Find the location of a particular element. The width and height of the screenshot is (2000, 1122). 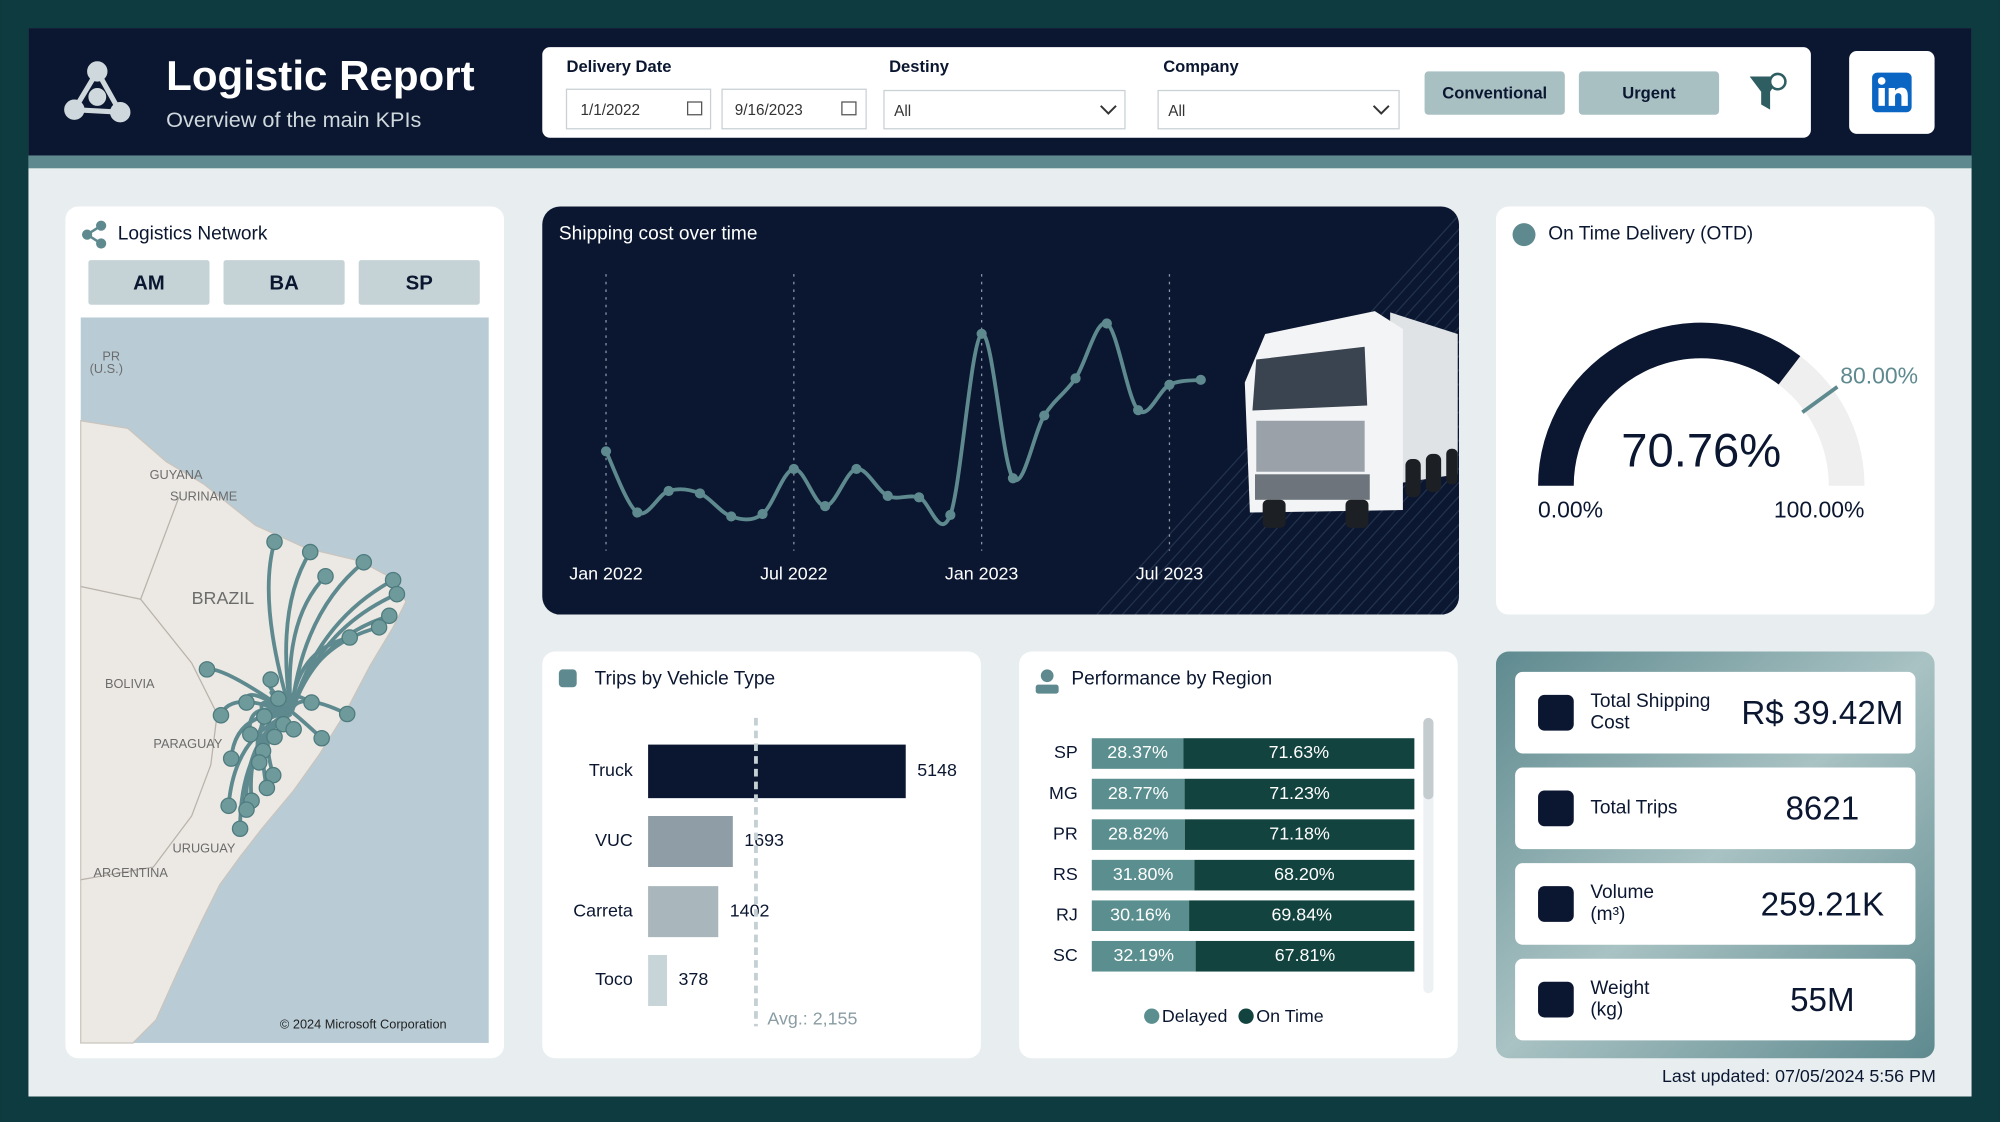

x-tick-label: Jan 2022 is located at coordinates (605, 574).